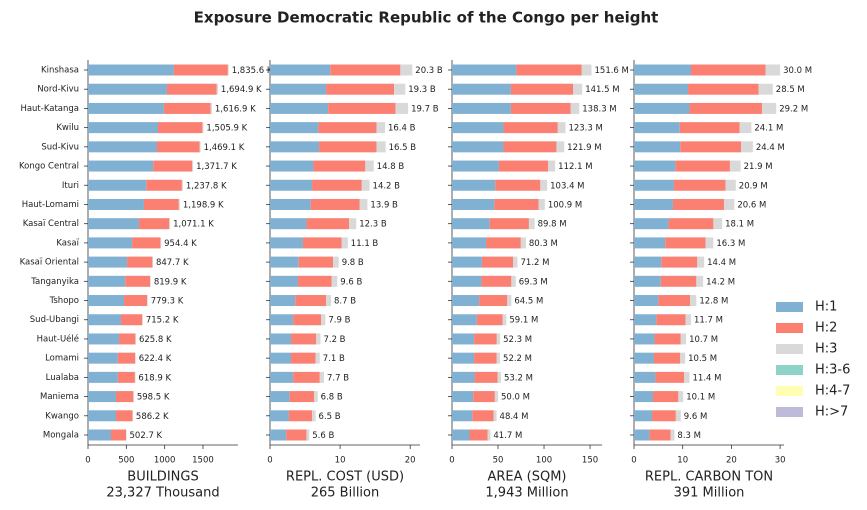  I want to click on y-tick-label: Kinshasa, so click(60, 71).